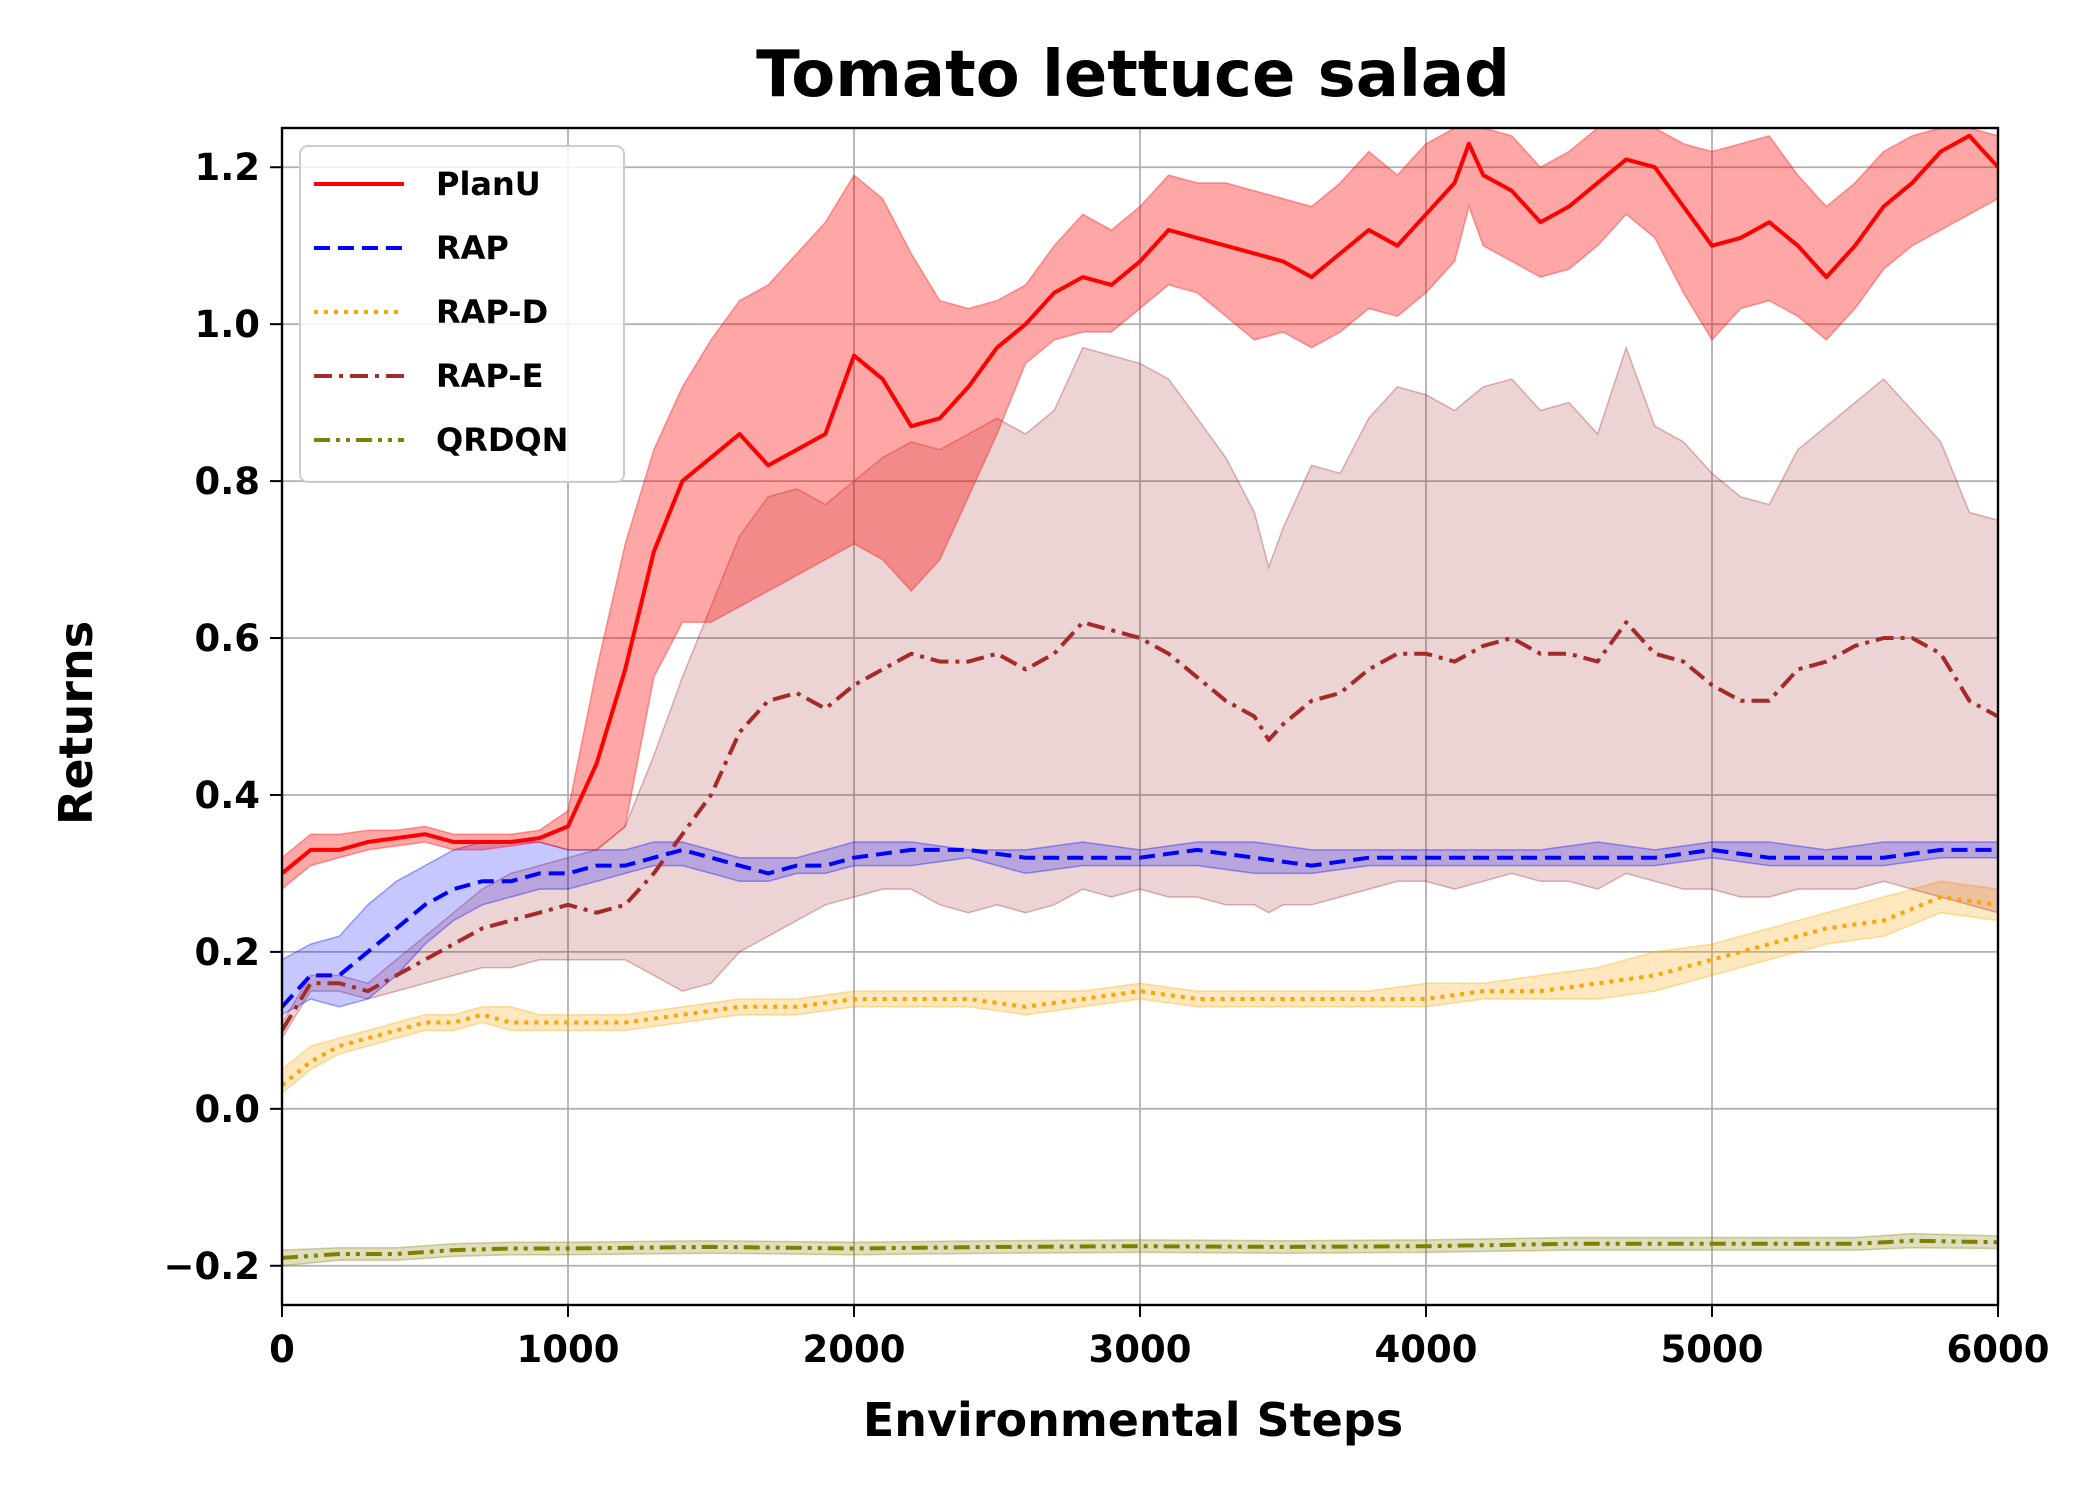  Describe the element at coordinates (502, 440) in the screenshot. I see `legend-label-qrdqn: QRDQN` at that location.